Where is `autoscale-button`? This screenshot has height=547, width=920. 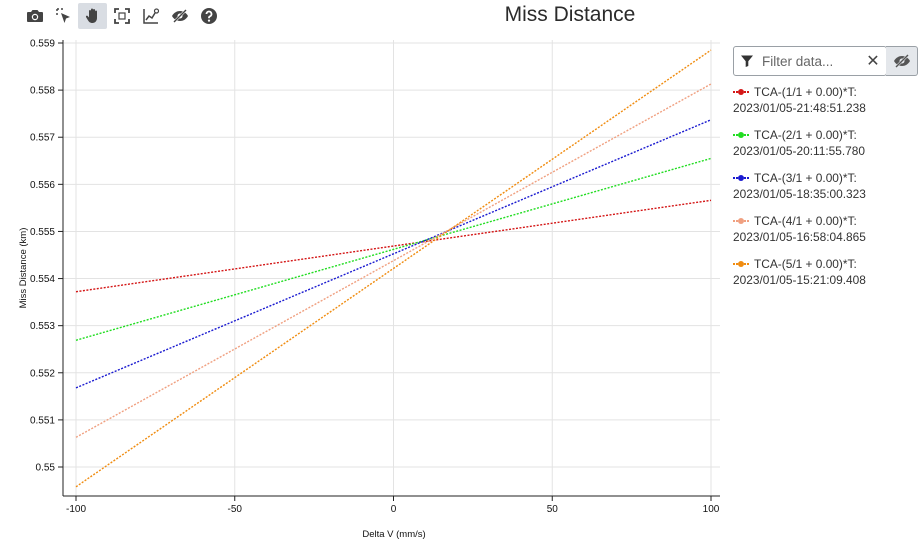 autoscale-button is located at coordinates (121, 16).